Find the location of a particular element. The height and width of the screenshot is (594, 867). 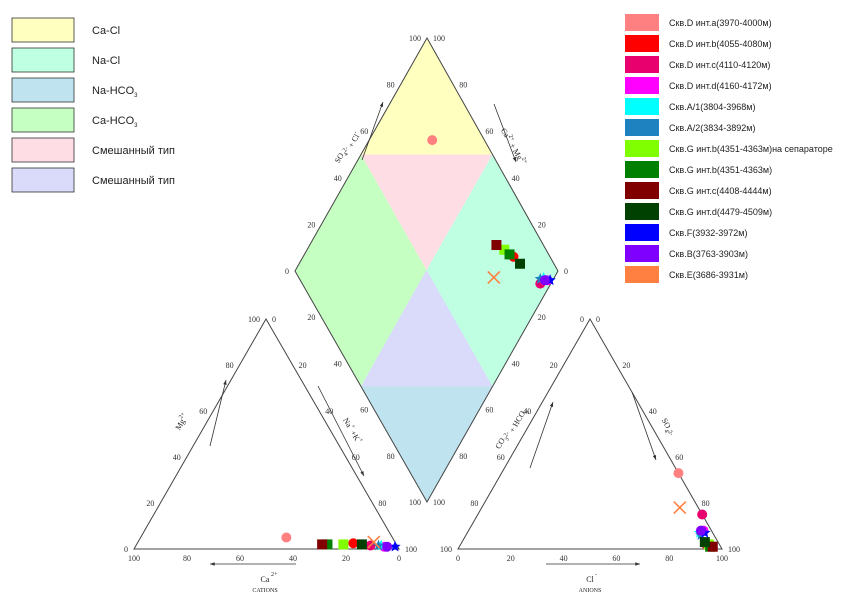

anion-triangle-frame is located at coordinates (590, 433).